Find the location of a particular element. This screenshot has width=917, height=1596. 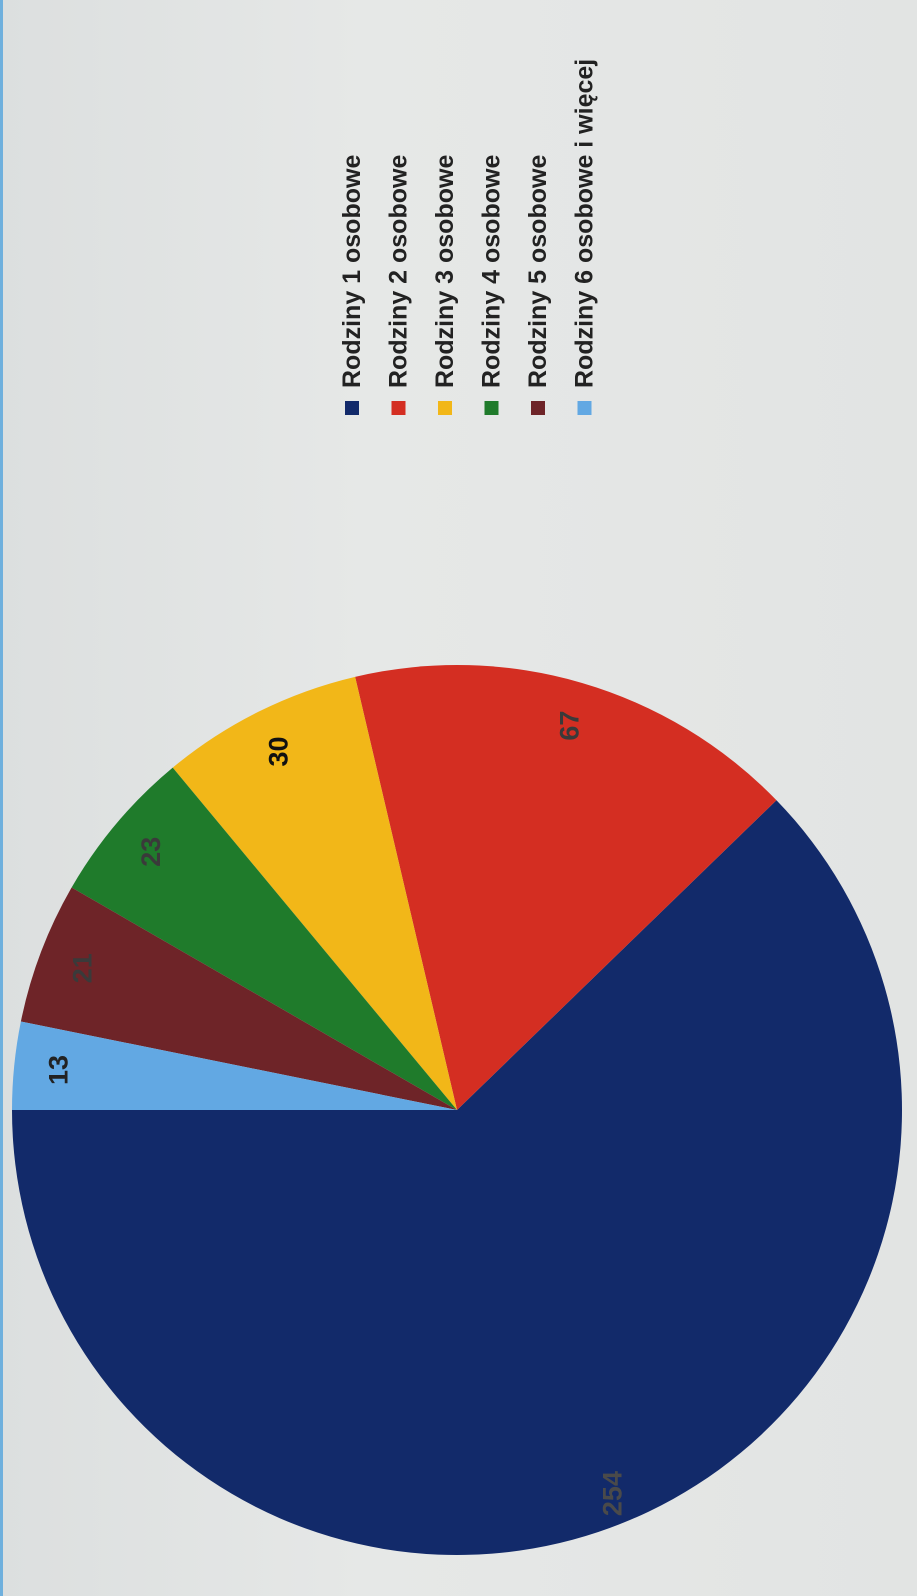

data-label-rodziny-2-osobowe: 67 is located at coordinates (570, 726).